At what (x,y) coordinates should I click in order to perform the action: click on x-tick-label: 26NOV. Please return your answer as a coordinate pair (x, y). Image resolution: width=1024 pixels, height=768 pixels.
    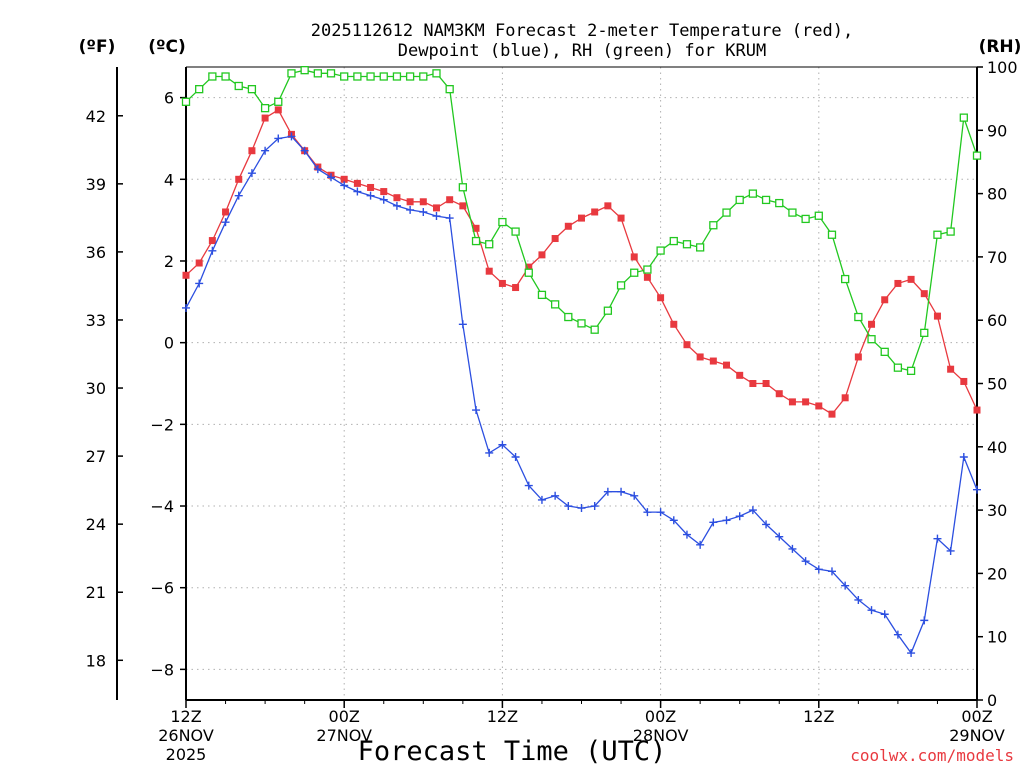
    Looking at the image, I should click on (186, 735).